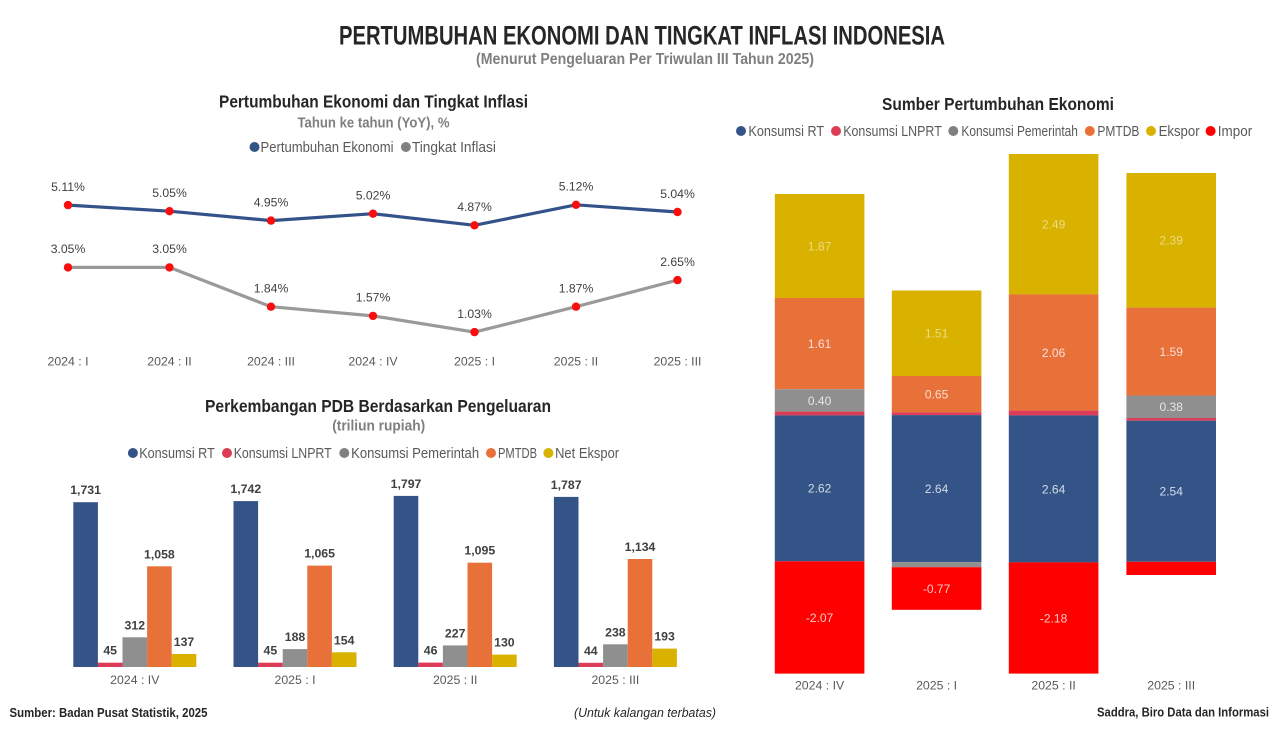  Describe the element at coordinates (1172, 241) in the screenshot. I see `svg-text: 2.39` at that location.